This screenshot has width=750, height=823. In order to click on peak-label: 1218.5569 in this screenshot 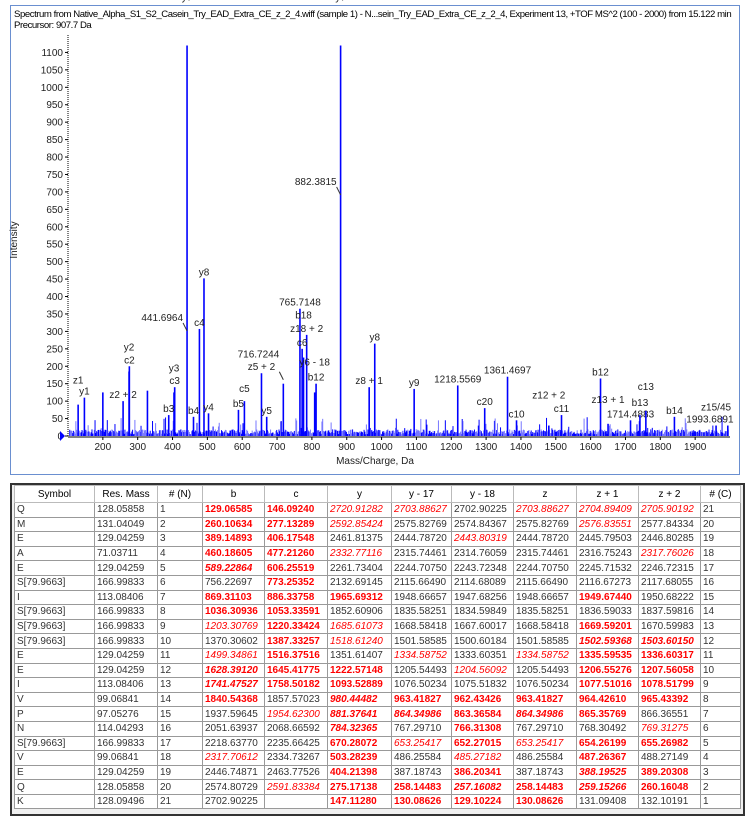, I will do `click(458, 379)`.